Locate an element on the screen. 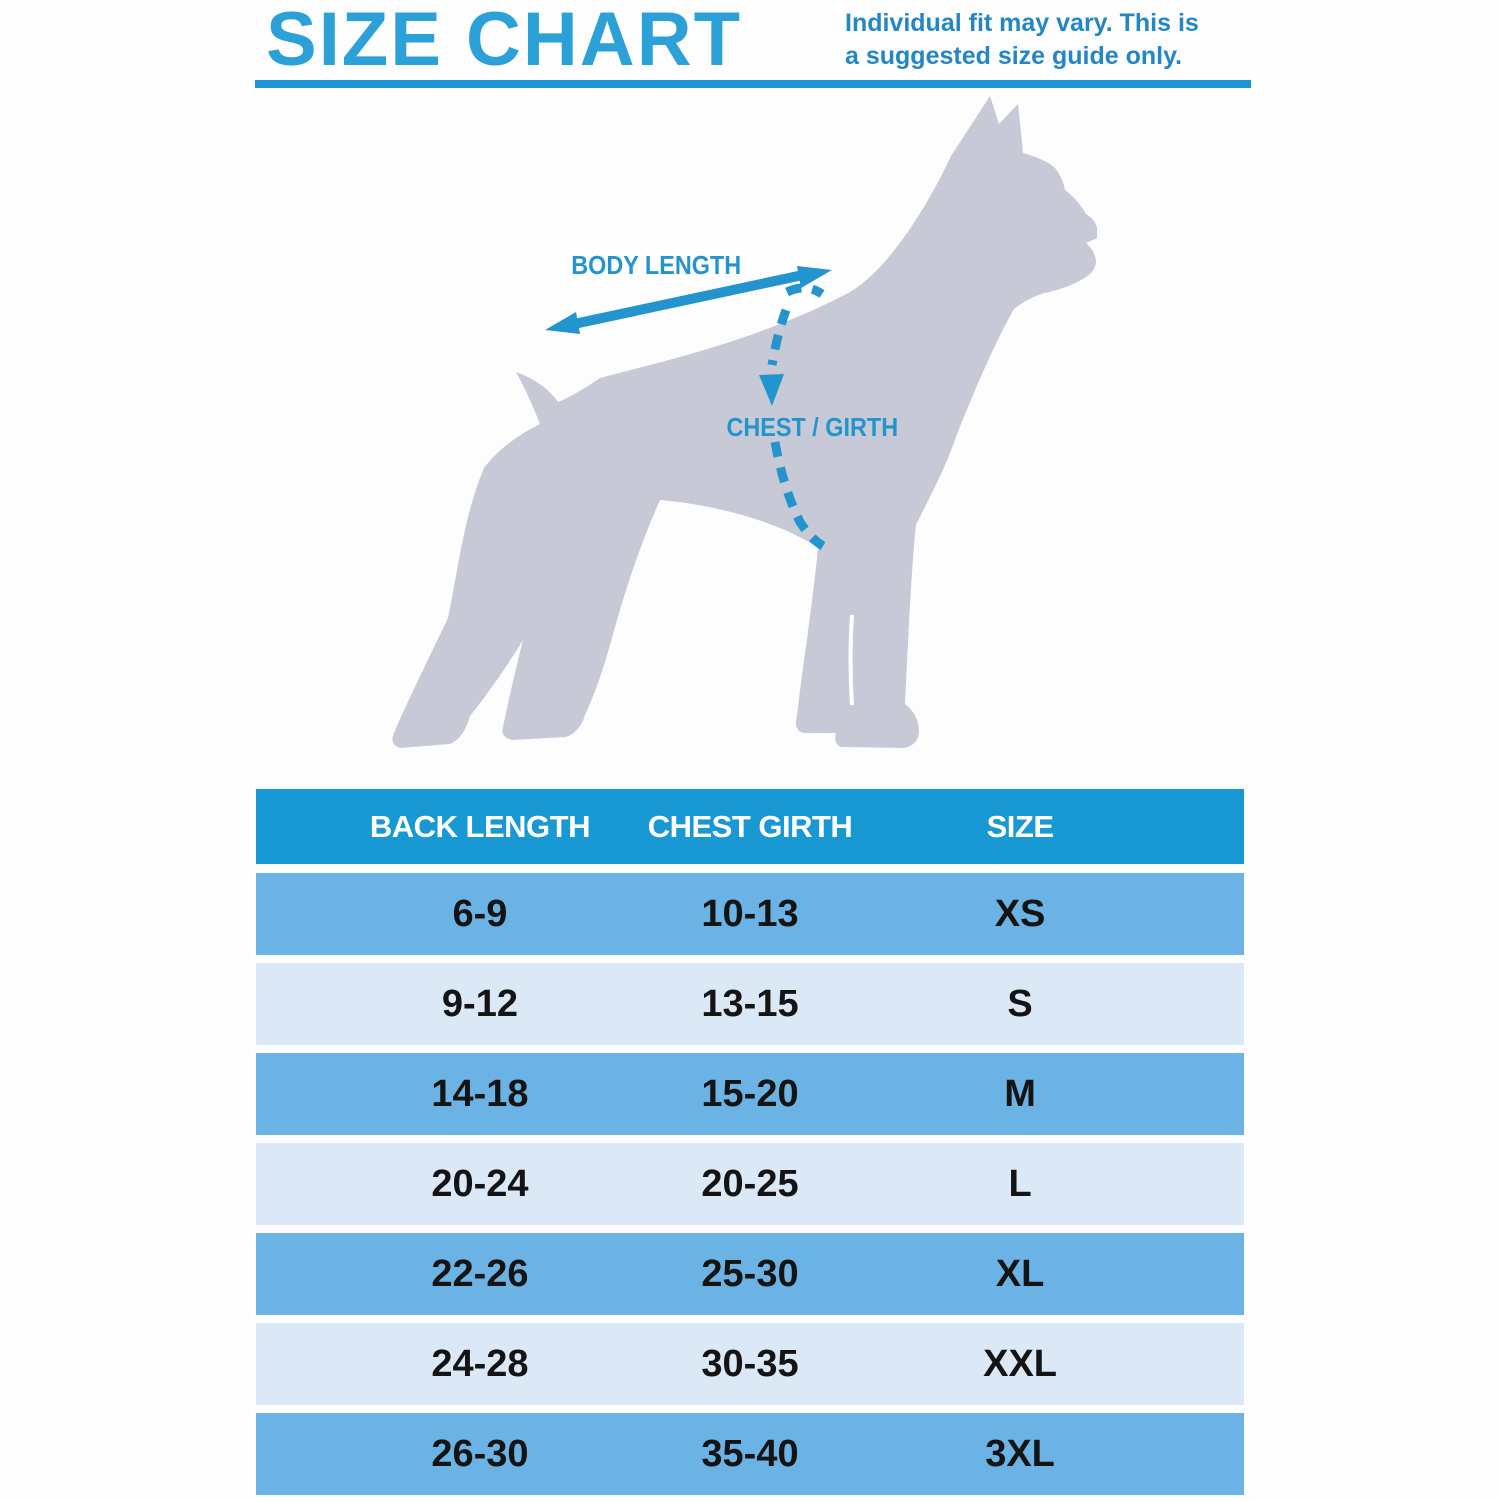  cell-chest-girth: 10-13 is located at coordinates (750, 913).